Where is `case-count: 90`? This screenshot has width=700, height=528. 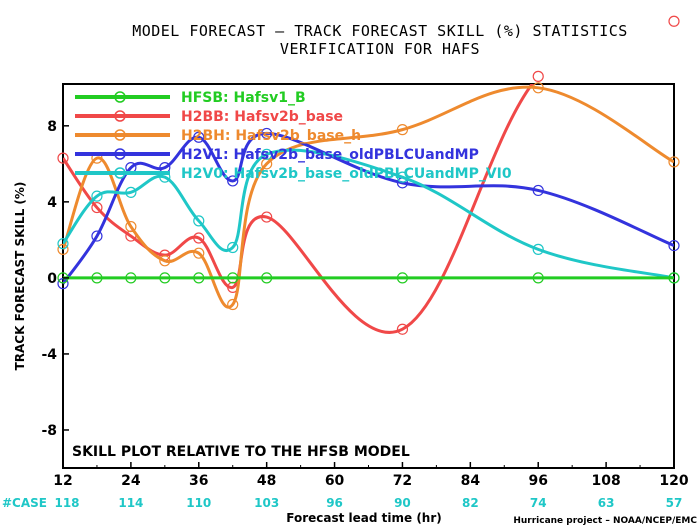
case-count: 90 is located at coordinates (402, 503).